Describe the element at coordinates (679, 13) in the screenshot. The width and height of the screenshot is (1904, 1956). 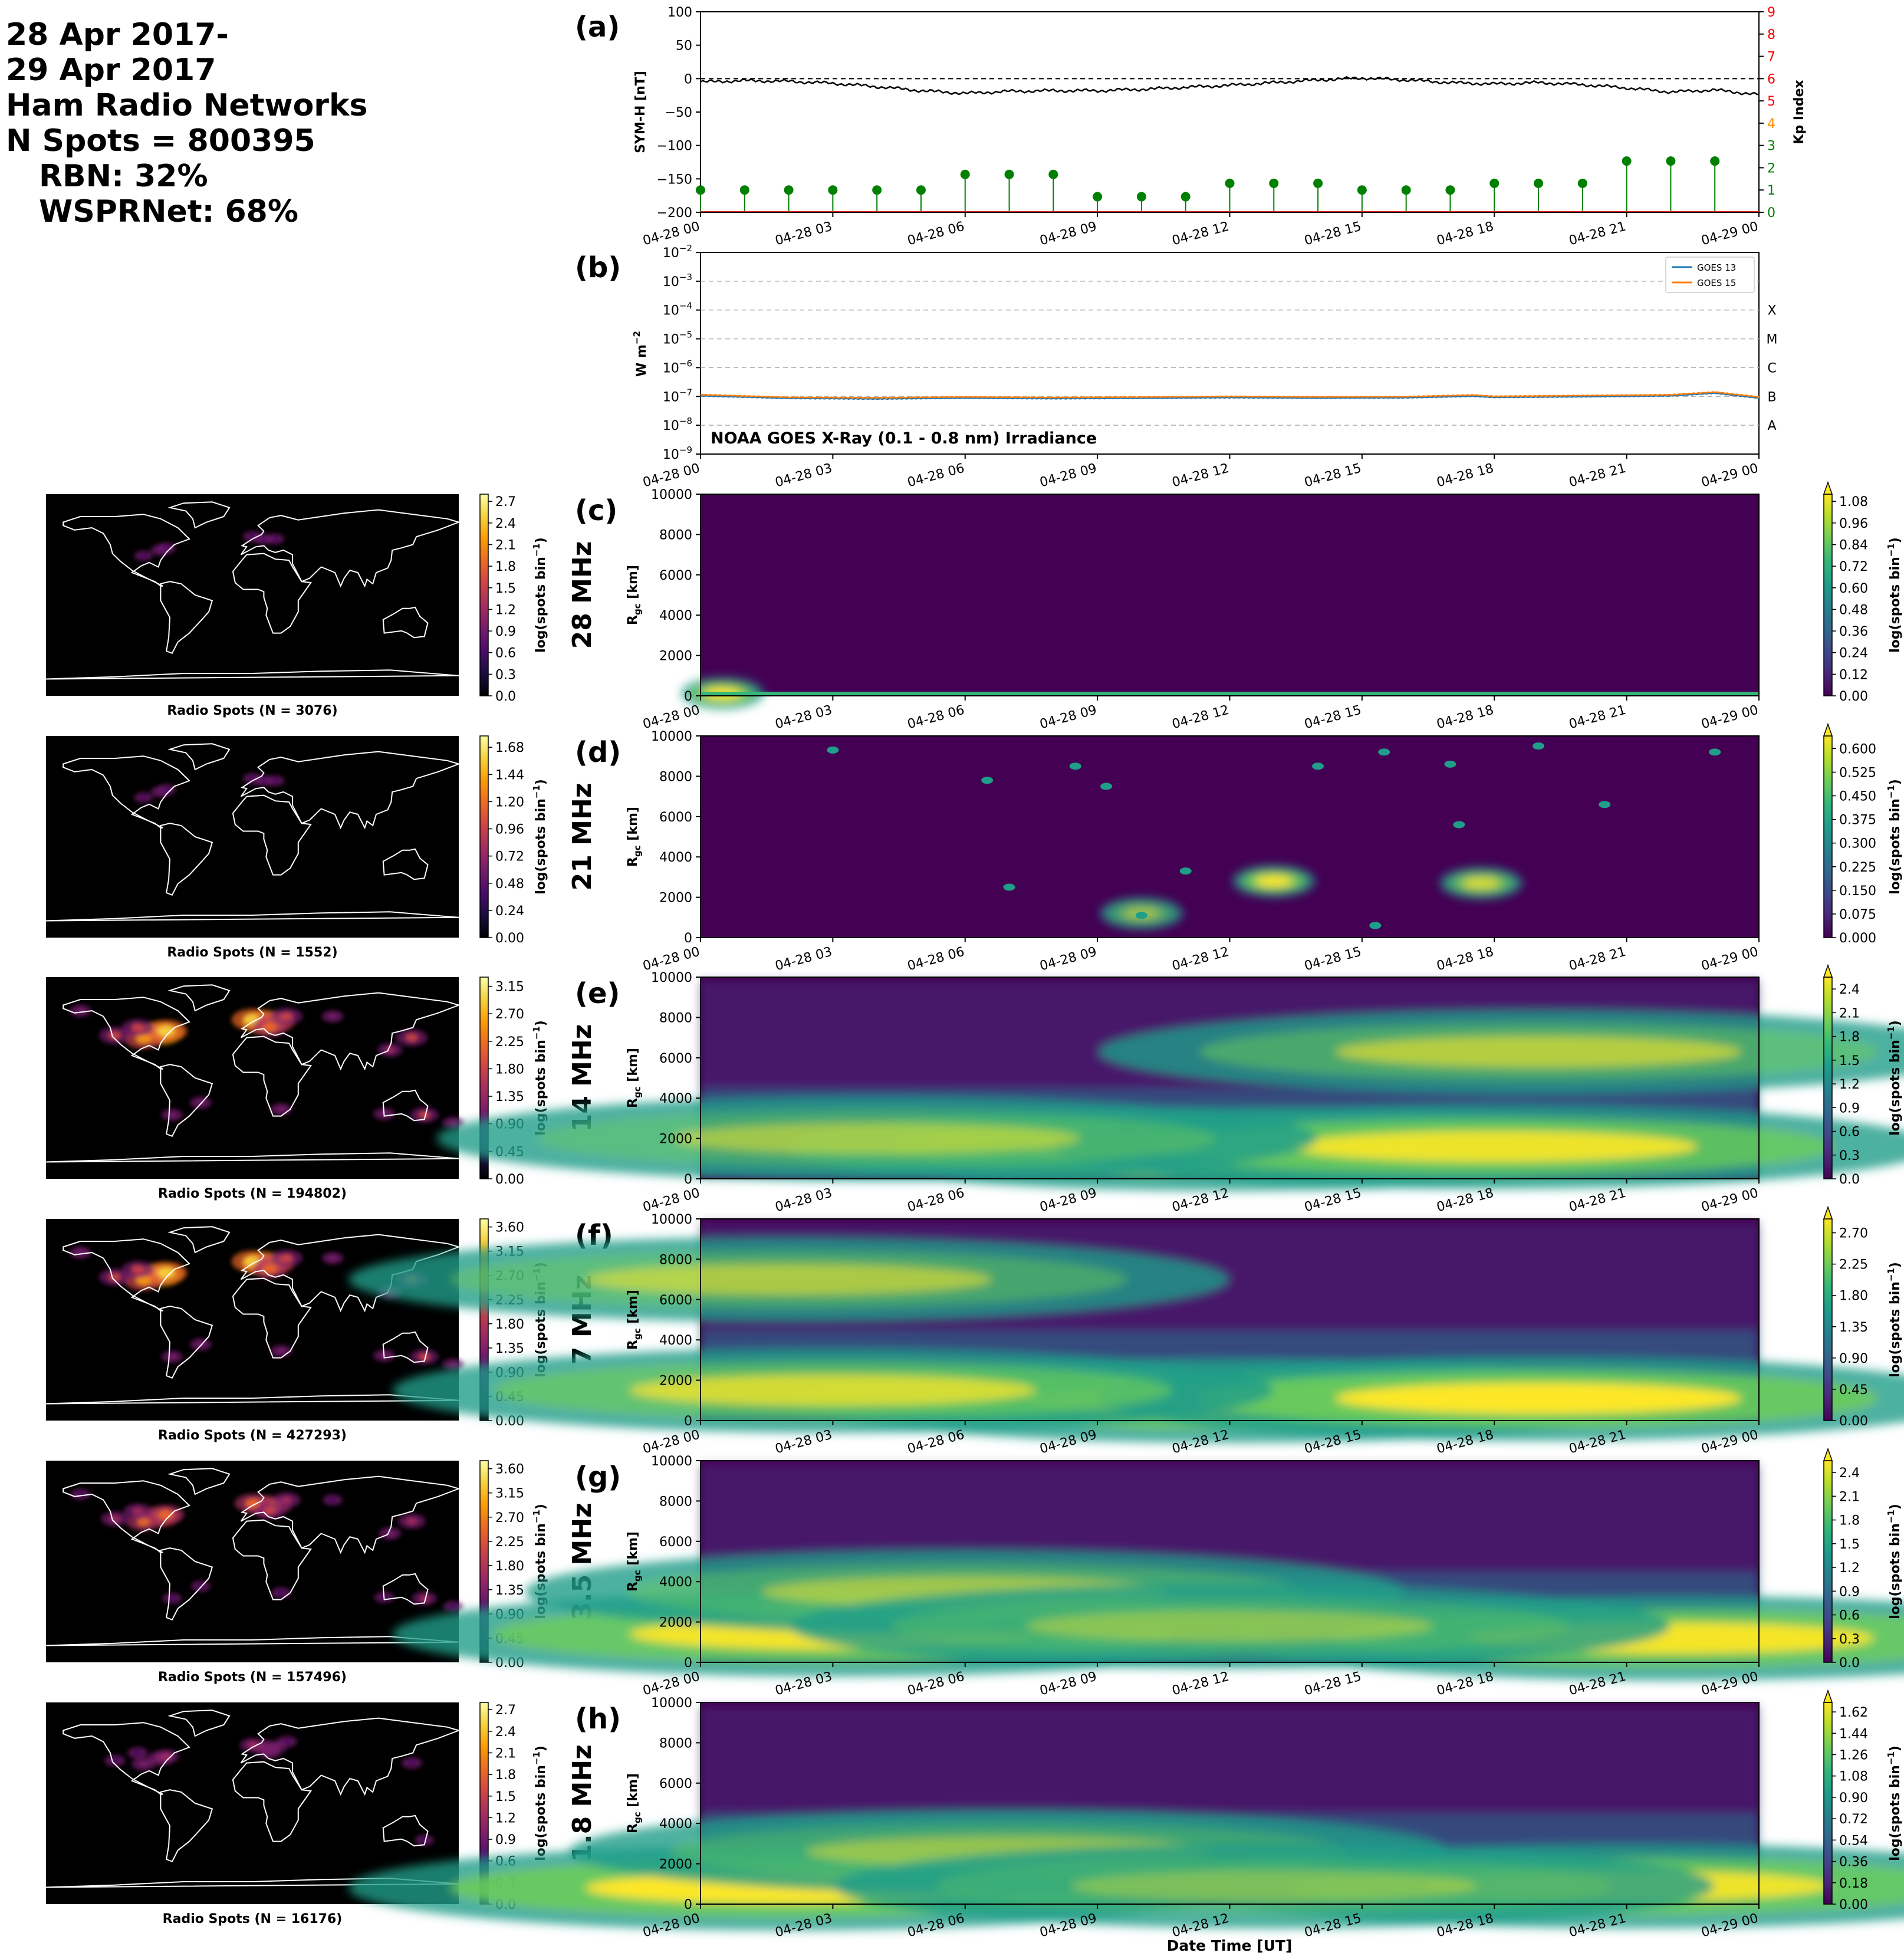
I see `symh-ytick-label: 100` at that location.